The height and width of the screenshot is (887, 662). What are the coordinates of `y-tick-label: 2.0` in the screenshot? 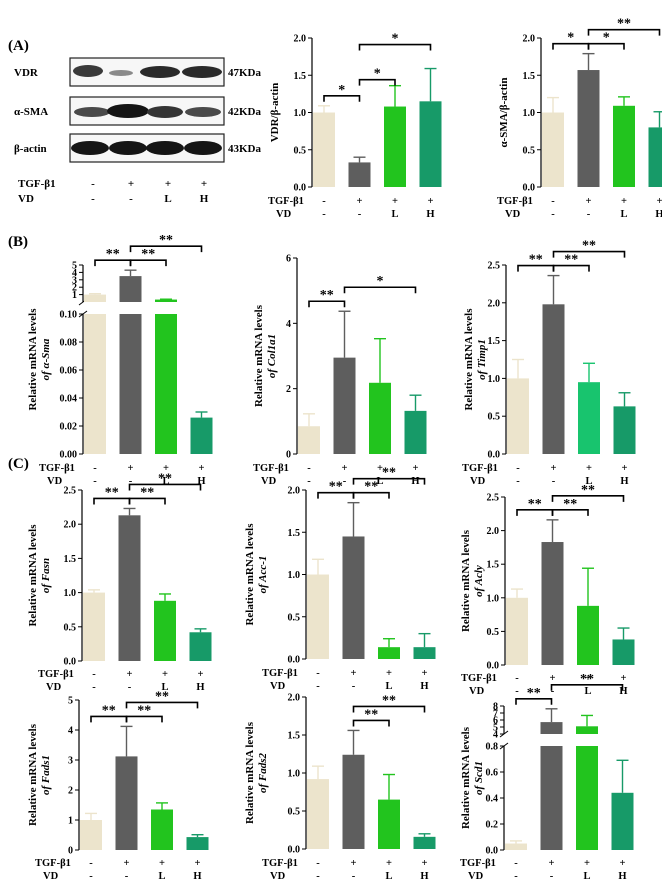 It's located at (494, 303).